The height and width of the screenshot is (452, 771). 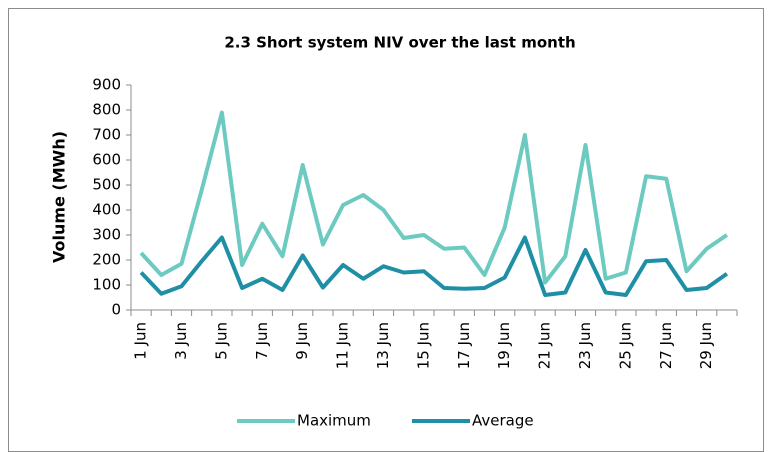 I want to click on y-tick-label: 500, so click(x=106, y=185).